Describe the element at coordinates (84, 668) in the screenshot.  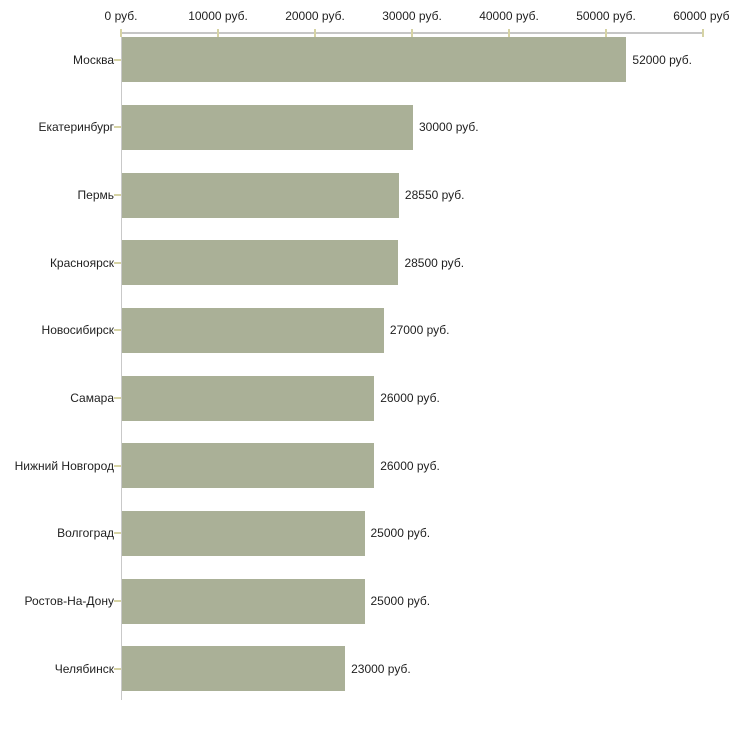
I see `category-label: Челябинск` at that location.